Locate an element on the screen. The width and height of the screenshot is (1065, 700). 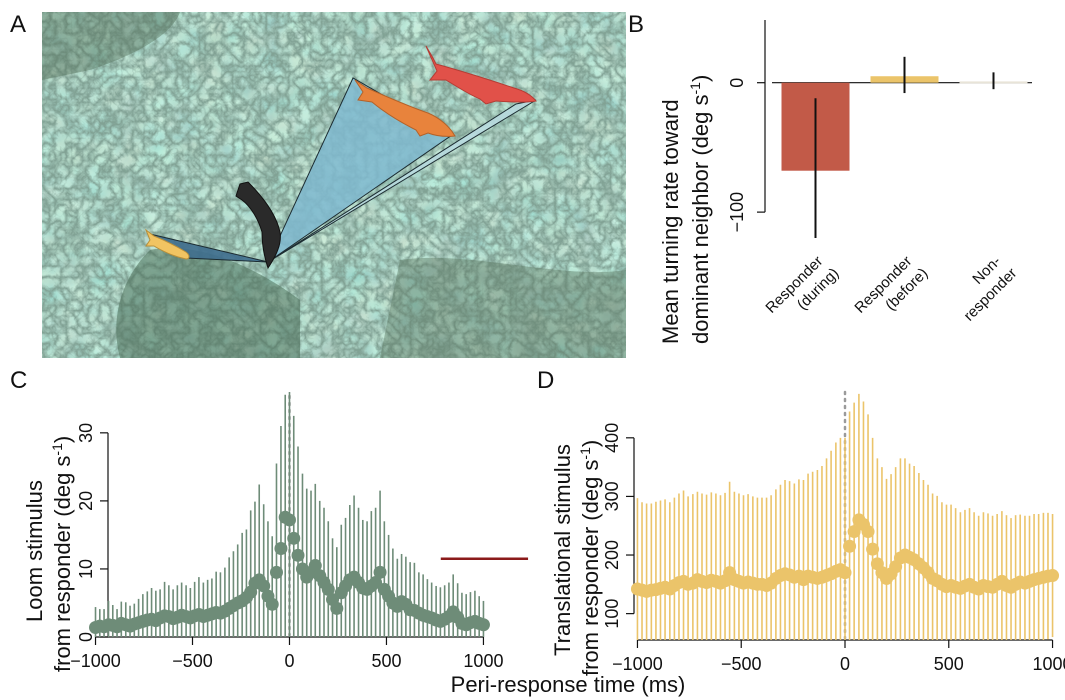
b-ylabel-line1: Mean turning rate toward is located at coordinates (670, 221).